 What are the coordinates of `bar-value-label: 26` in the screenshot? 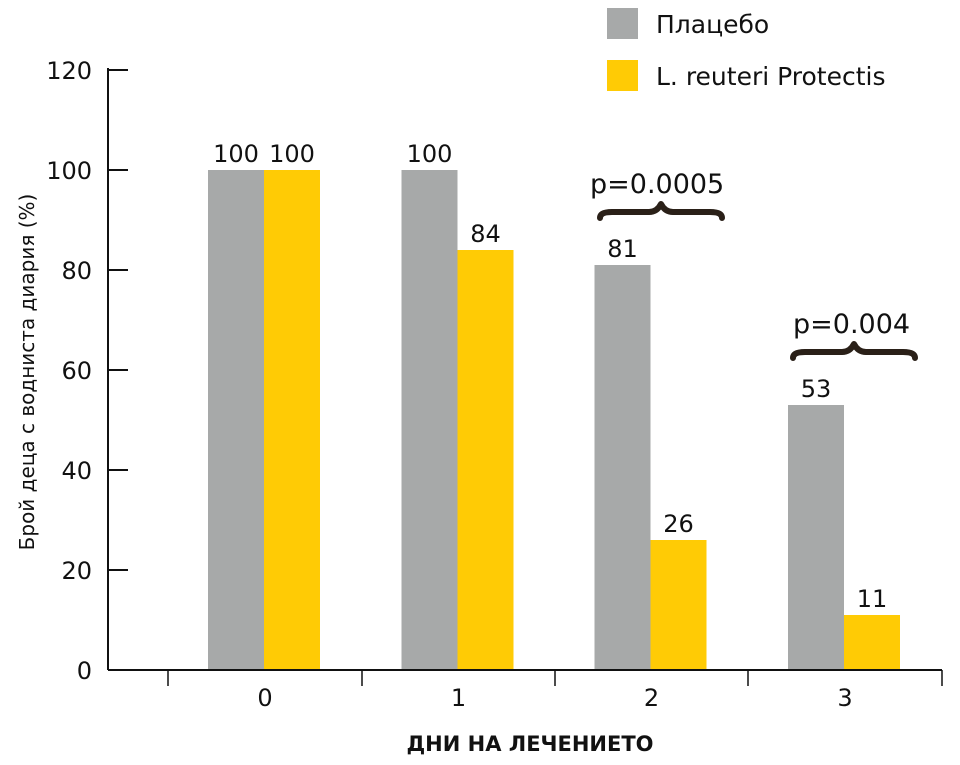 It's located at (678, 524).